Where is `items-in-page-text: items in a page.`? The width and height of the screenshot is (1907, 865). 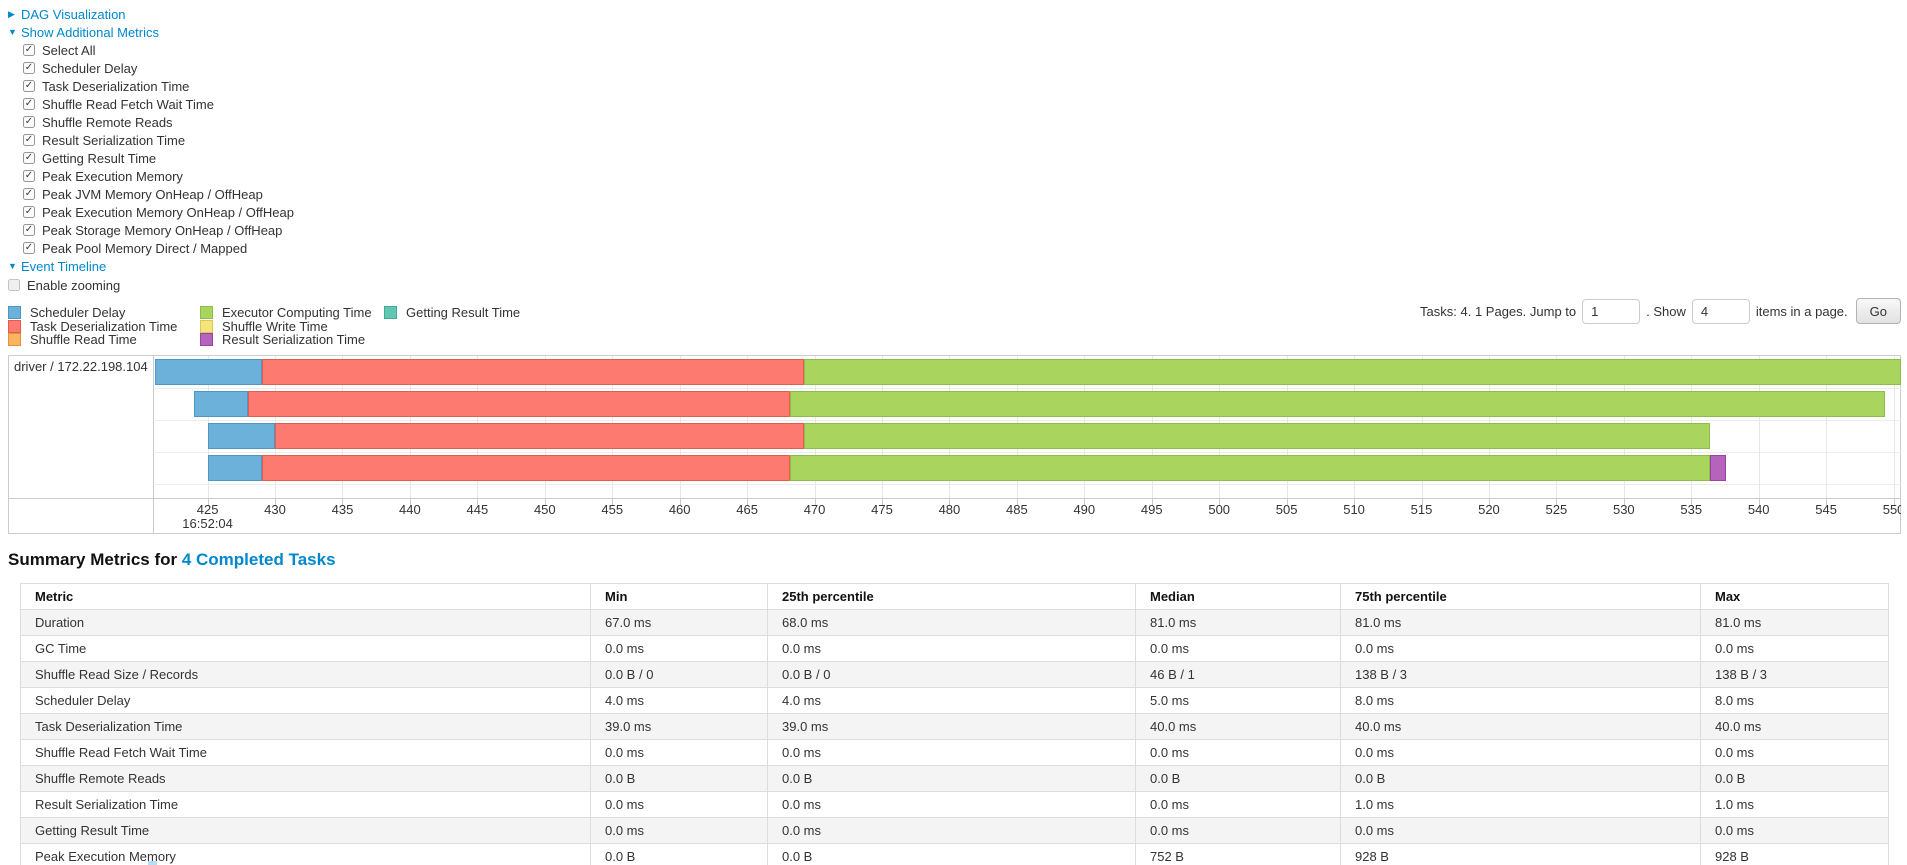 items-in-page-text: items in a page. is located at coordinates (1801, 311).